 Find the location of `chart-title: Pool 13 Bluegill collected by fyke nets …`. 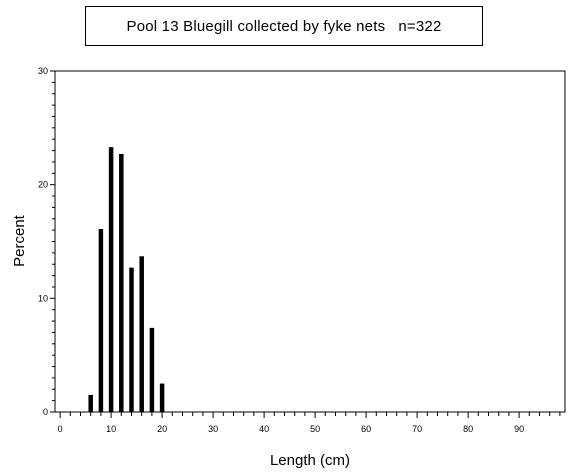

chart-title: Pool 13 Bluegill collected by fyke nets … is located at coordinates (284, 26).